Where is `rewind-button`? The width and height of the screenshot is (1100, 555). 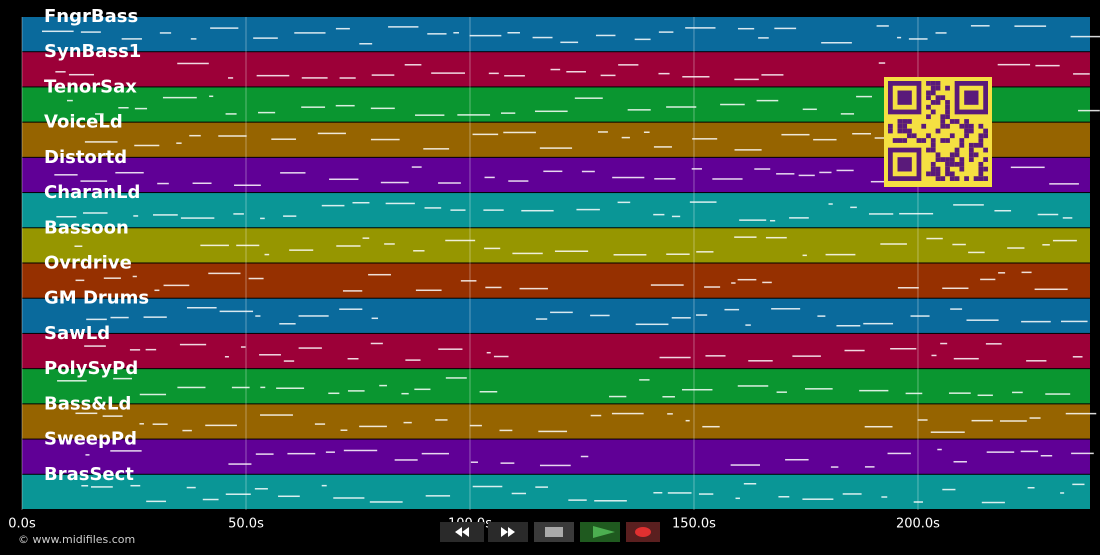 rewind-button is located at coordinates (462, 532).